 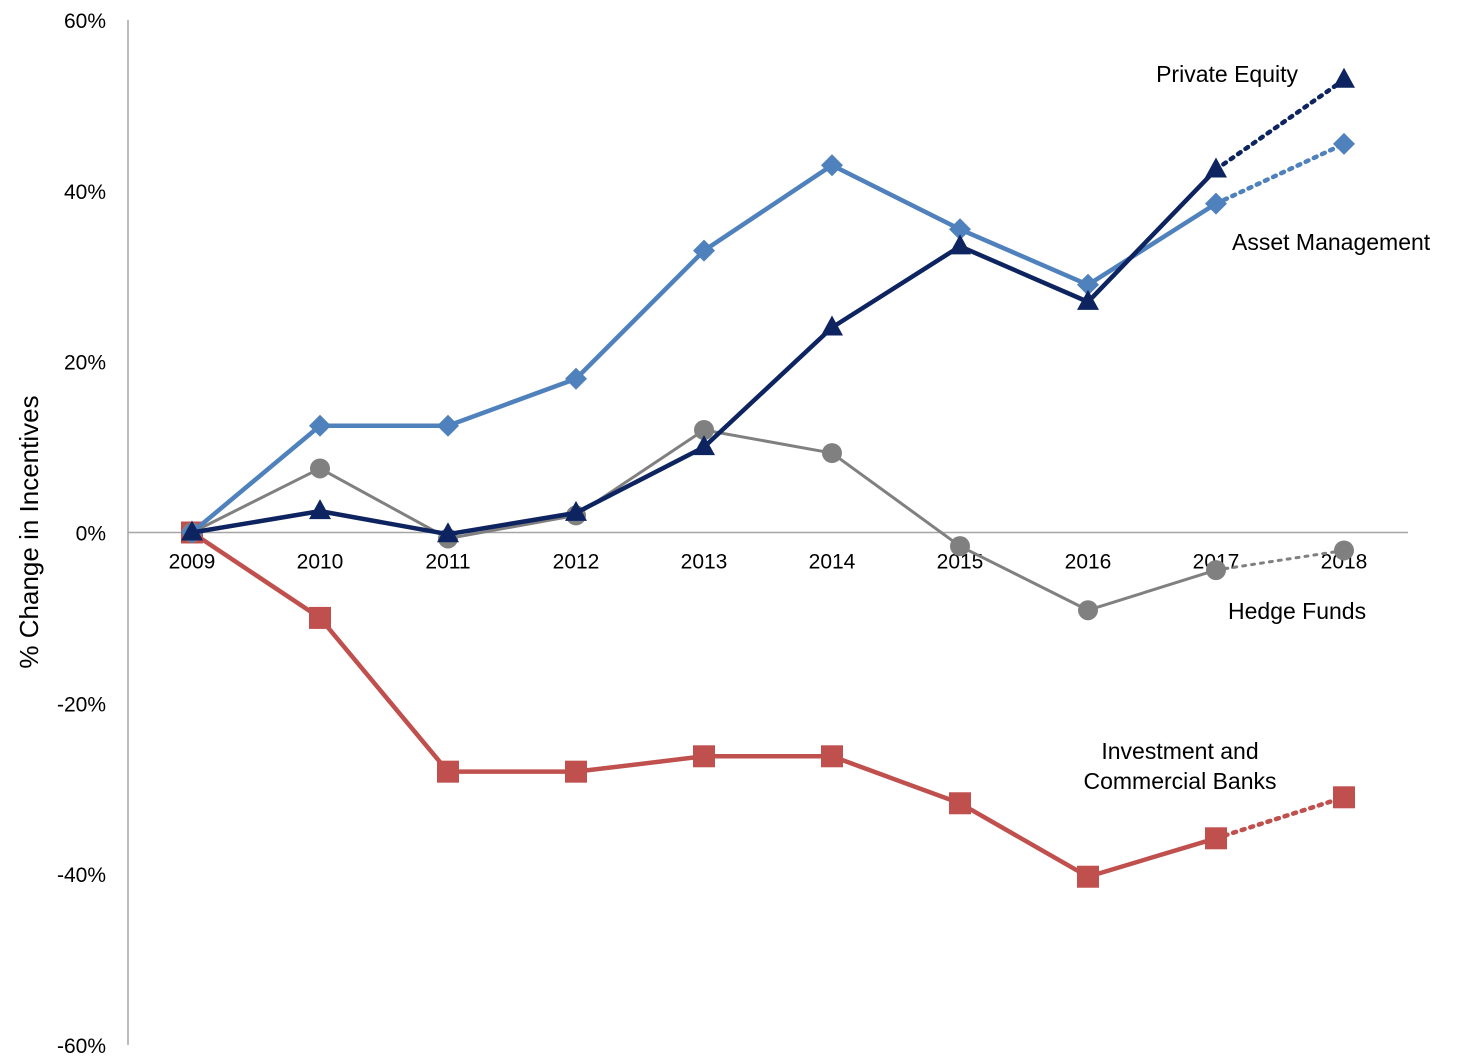 I want to click on y-axis: 60% 40% 20% 0% -20% -40% -60%, so click(x=93, y=534).